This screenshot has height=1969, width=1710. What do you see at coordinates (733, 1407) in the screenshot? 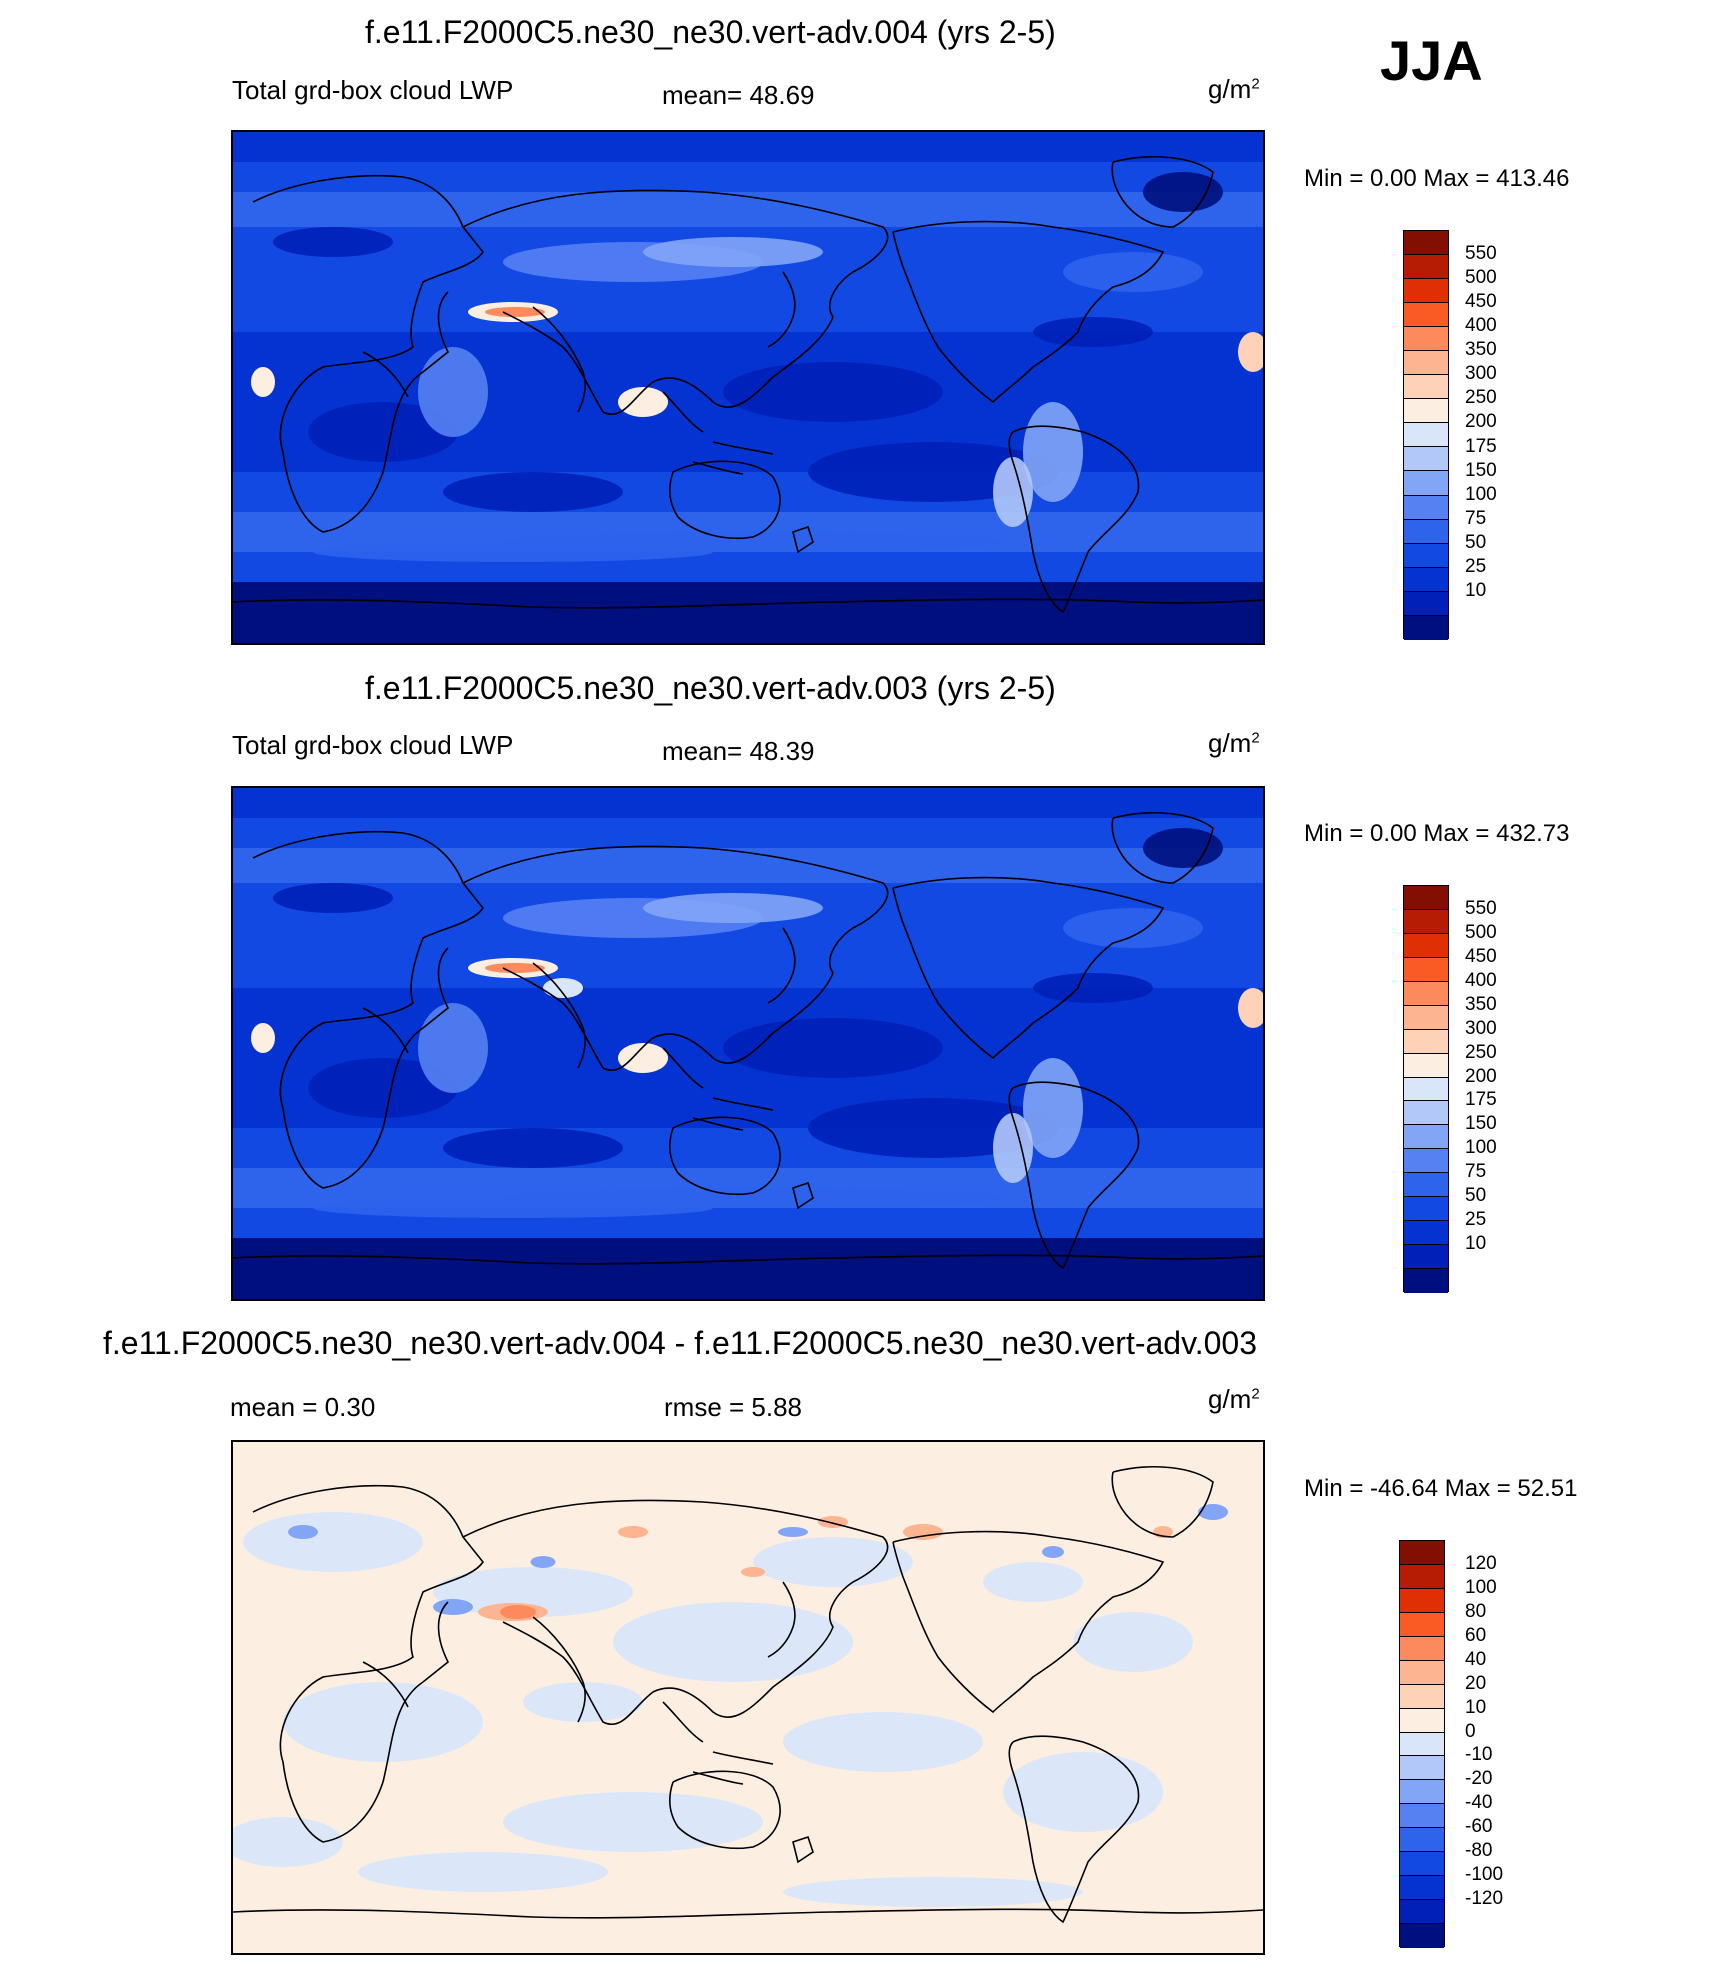
I see `panel3-rmse-label: rmse = 5.88` at bounding box center [733, 1407].